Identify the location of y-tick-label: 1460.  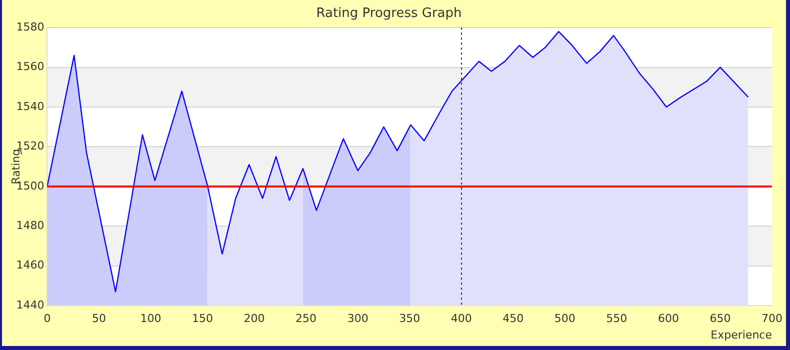
(30, 265).